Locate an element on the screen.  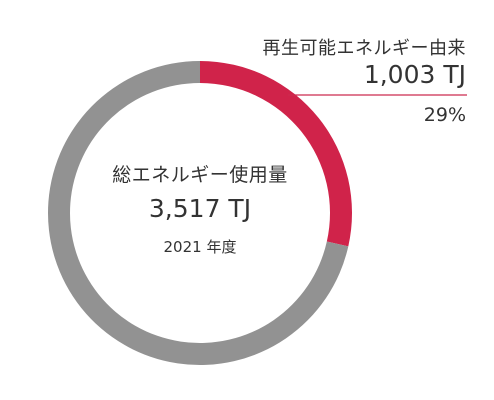
renewable-value: 1,003 TJ is located at coordinates (414, 74).